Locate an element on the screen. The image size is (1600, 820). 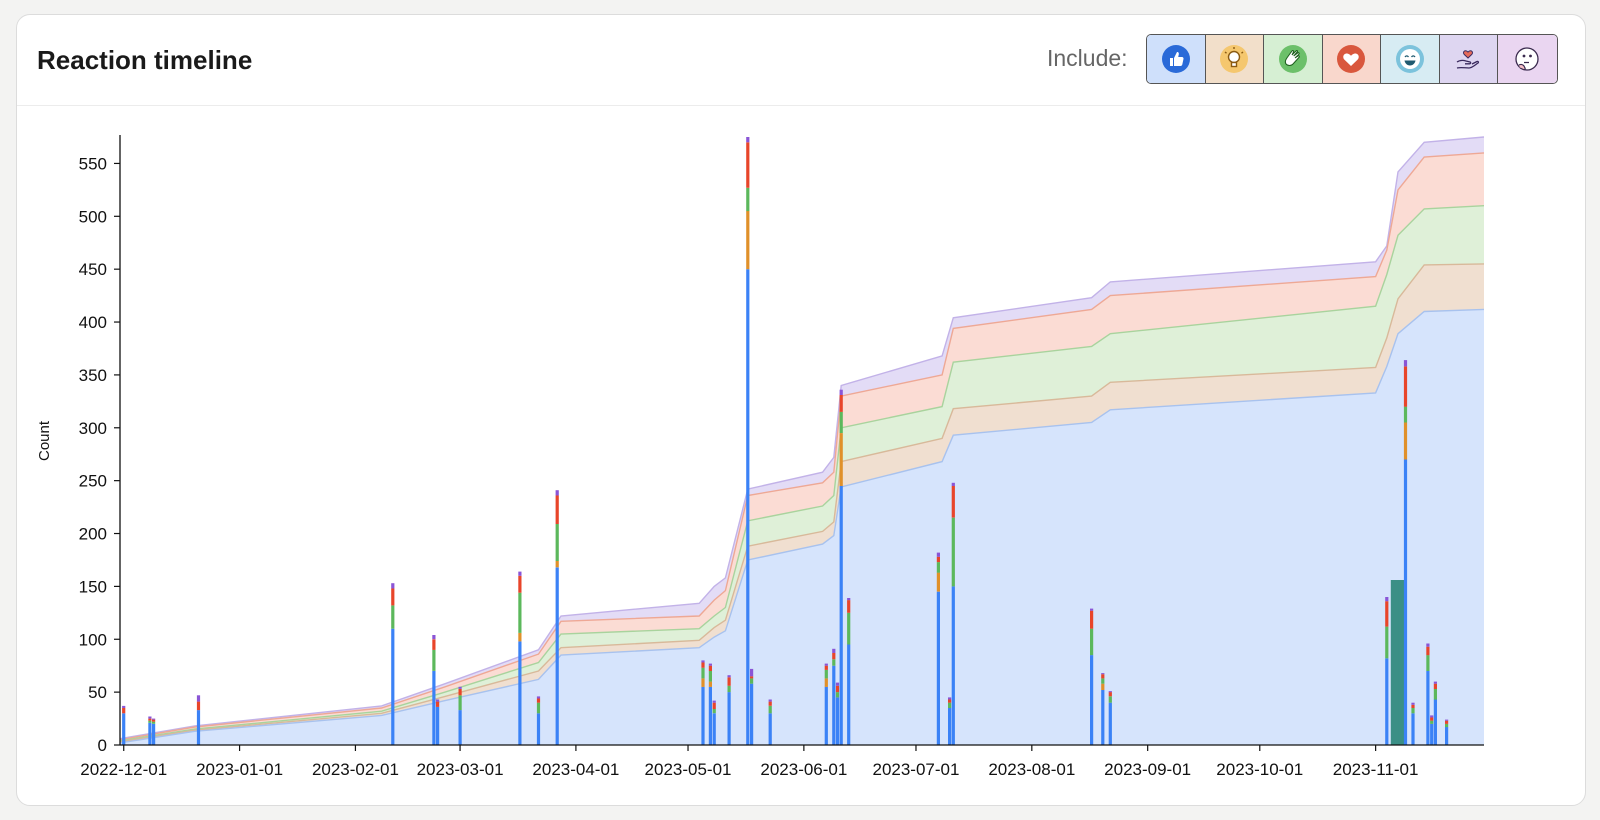
x-tick-label: 2023-01-01 is located at coordinates (239, 769).